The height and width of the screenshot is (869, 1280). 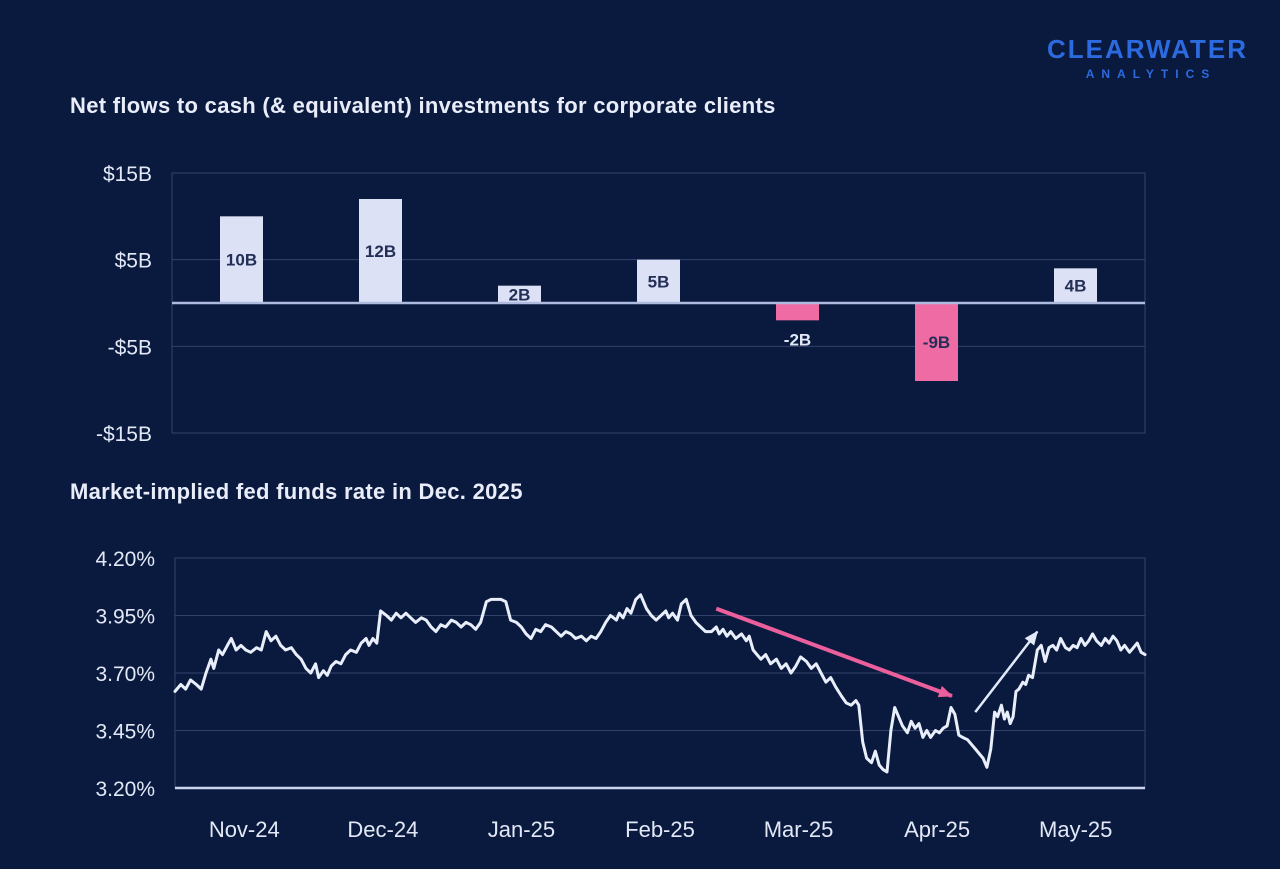 I want to click on line-y-axis-label: 4.20%, so click(x=125, y=559).